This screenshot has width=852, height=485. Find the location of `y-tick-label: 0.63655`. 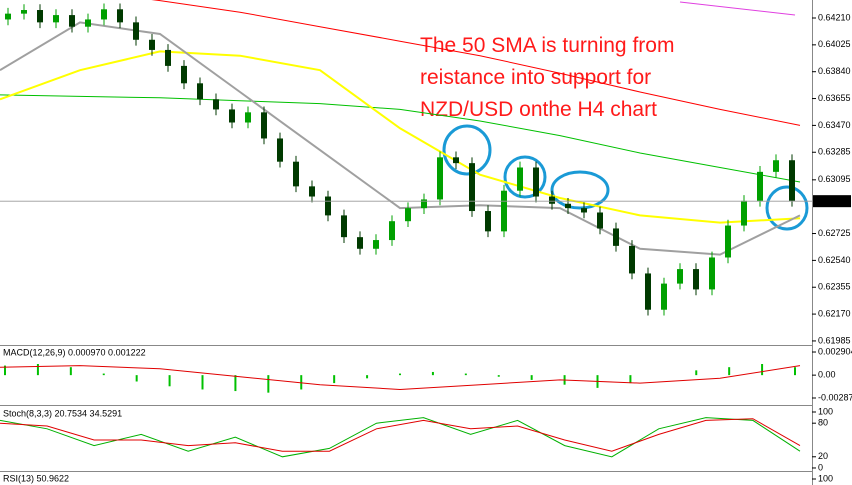

y-tick-label: 0.63655 is located at coordinates (834, 98).